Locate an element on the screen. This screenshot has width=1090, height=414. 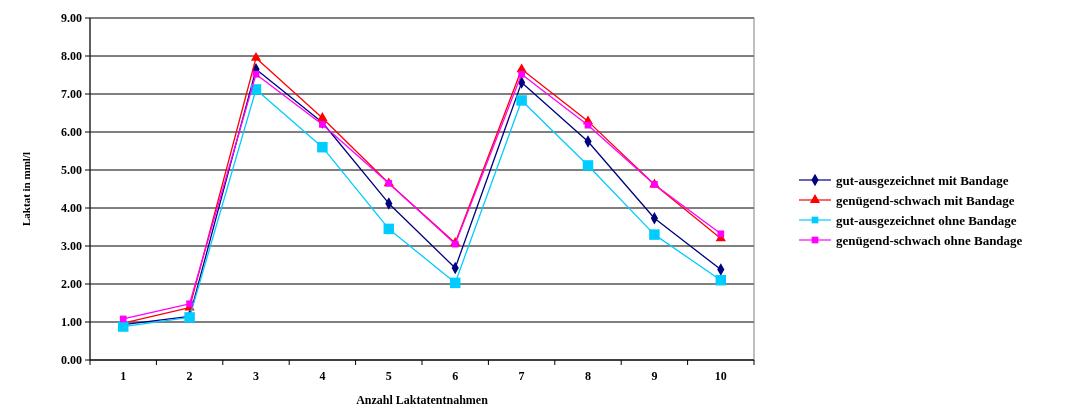
legend-label: gut-ausgezeichnet ohne Bandage is located at coordinates (926, 220).